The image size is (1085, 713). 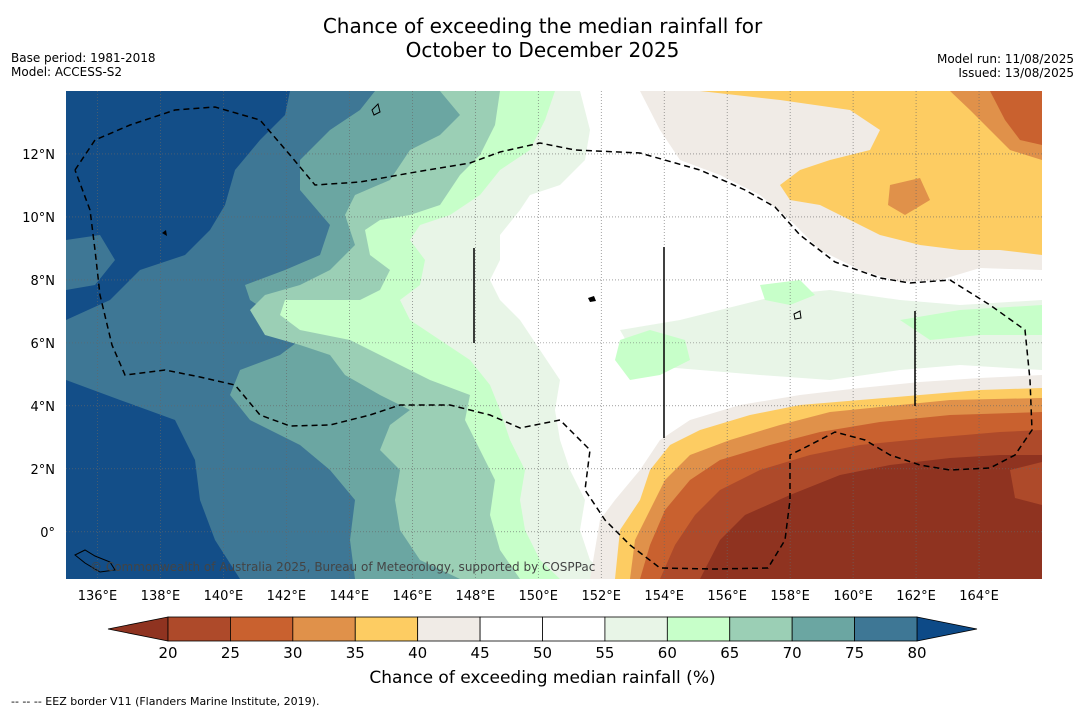 What do you see at coordinates (542, 50) in the screenshot?
I see `title-line-2: October to December 2025` at bounding box center [542, 50].